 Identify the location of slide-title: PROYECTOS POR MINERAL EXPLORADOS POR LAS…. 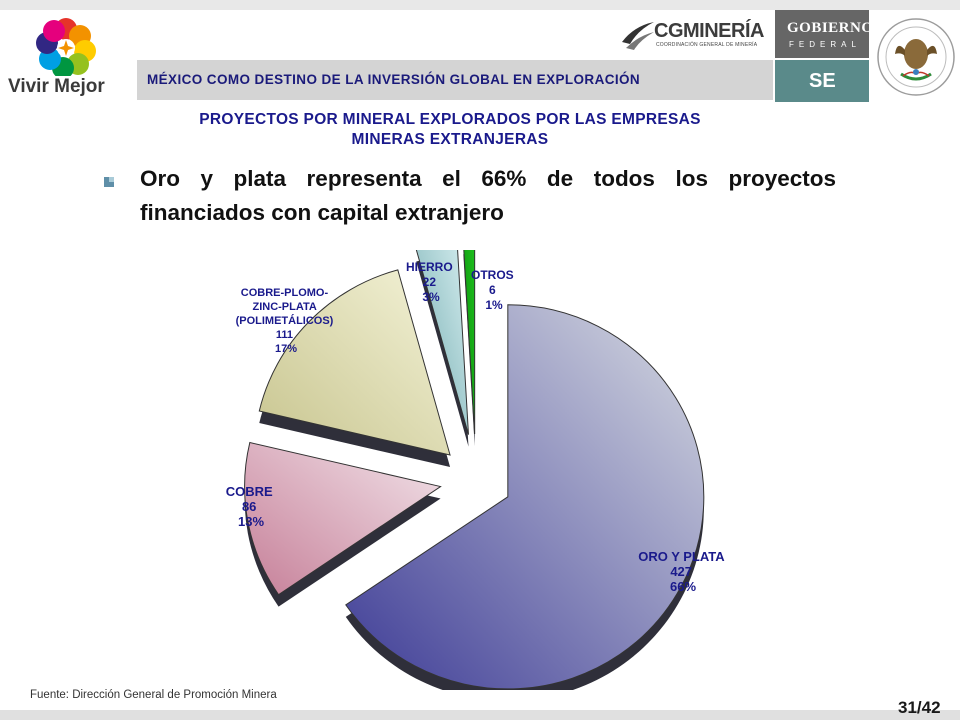
(450, 130).